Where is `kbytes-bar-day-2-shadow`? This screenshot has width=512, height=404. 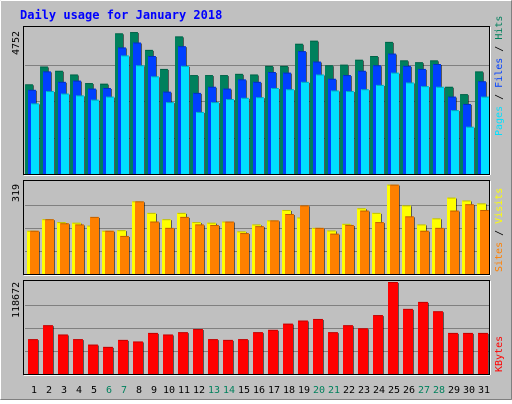 kbytes-bar-day-2-shadow is located at coordinates (53, 350).